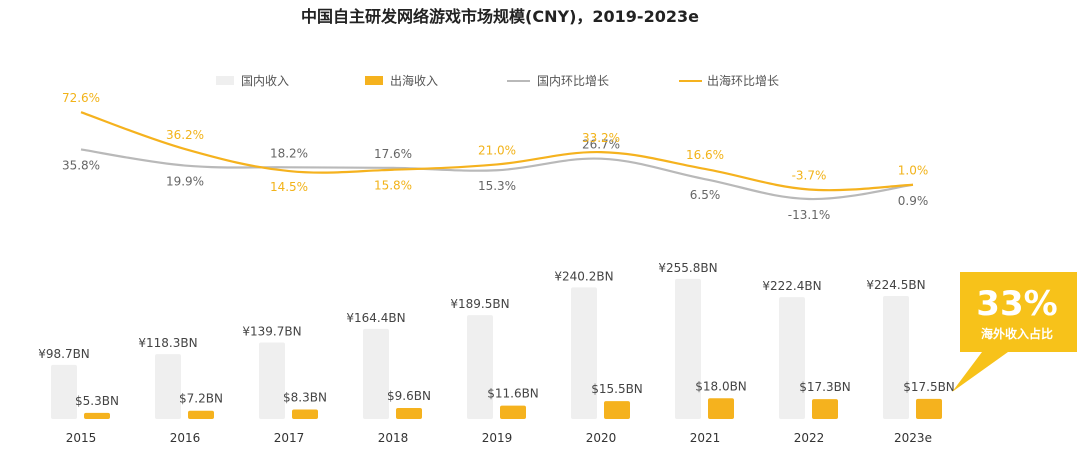  I want to click on bar-label-overseas: $17.5BN, so click(929, 387).